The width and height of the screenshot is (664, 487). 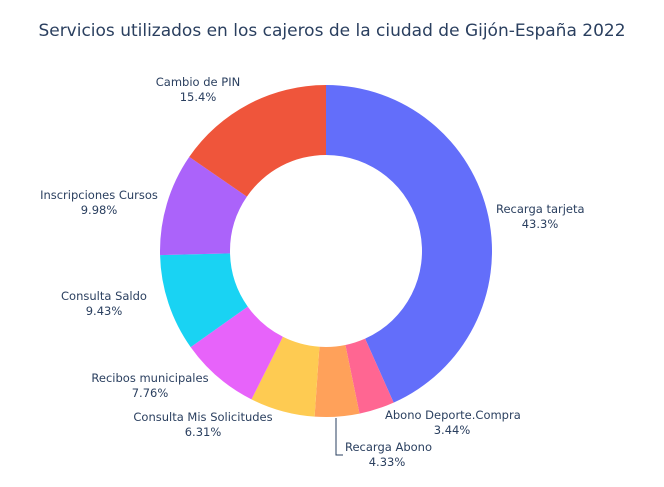 What do you see at coordinates (387, 462) in the screenshot?
I see `slice-percent-label: 4.33%` at bounding box center [387, 462].